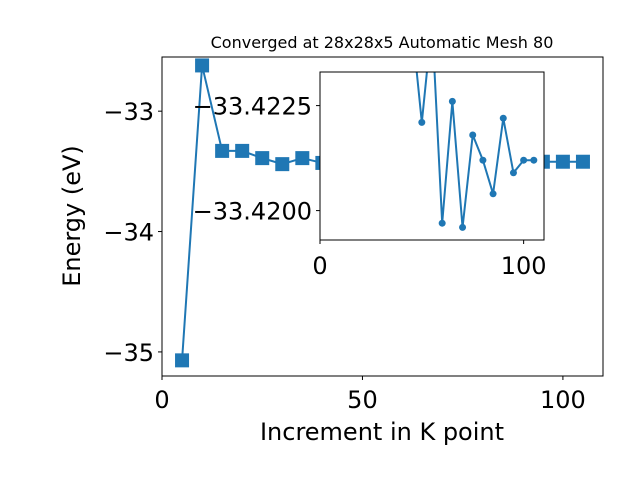 This screenshot has width=640, height=480. What do you see at coordinates (362, 400) in the screenshot?
I see `main-x-tick-label: 50` at bounding box center [362, 400].